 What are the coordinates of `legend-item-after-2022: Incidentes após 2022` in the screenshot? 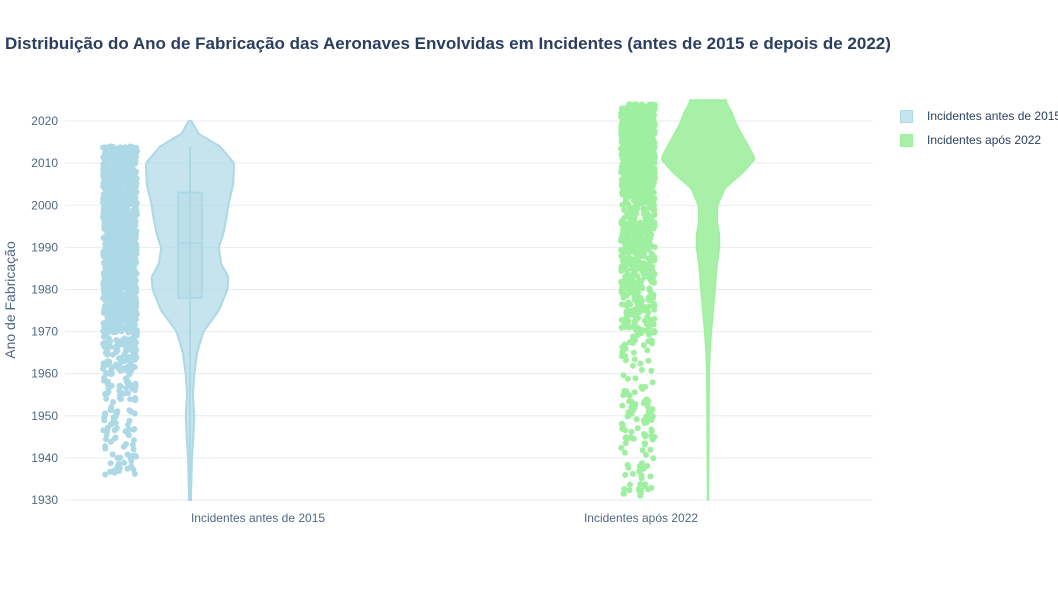 It's located at (979, 140).